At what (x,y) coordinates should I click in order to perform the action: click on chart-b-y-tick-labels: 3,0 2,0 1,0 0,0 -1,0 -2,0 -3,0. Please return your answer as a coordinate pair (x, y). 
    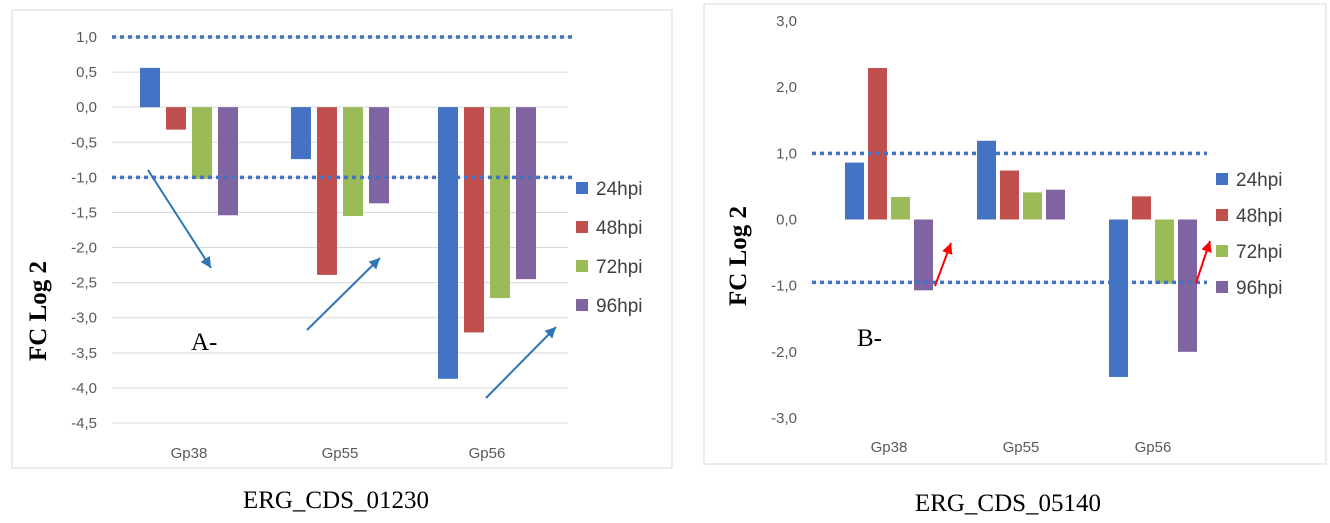
    Looking at the image, I should click on (784, 220).